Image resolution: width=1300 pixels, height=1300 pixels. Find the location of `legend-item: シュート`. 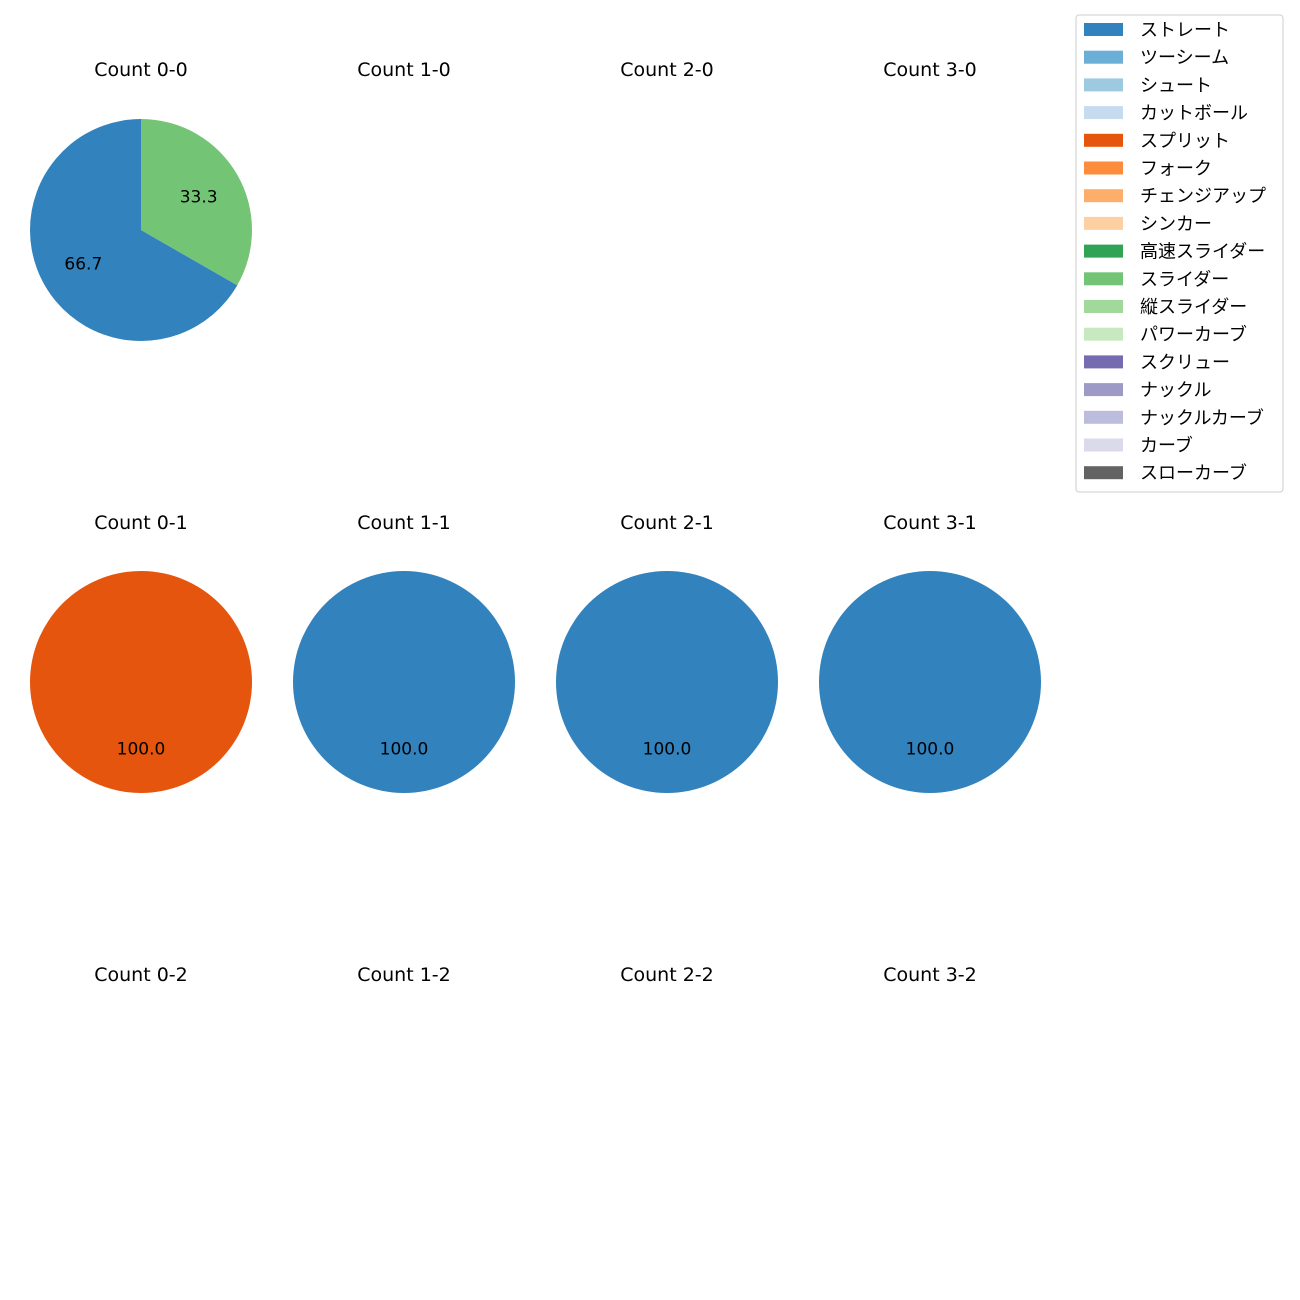

legend-item: シュート is located at coordinates (1148, 85).